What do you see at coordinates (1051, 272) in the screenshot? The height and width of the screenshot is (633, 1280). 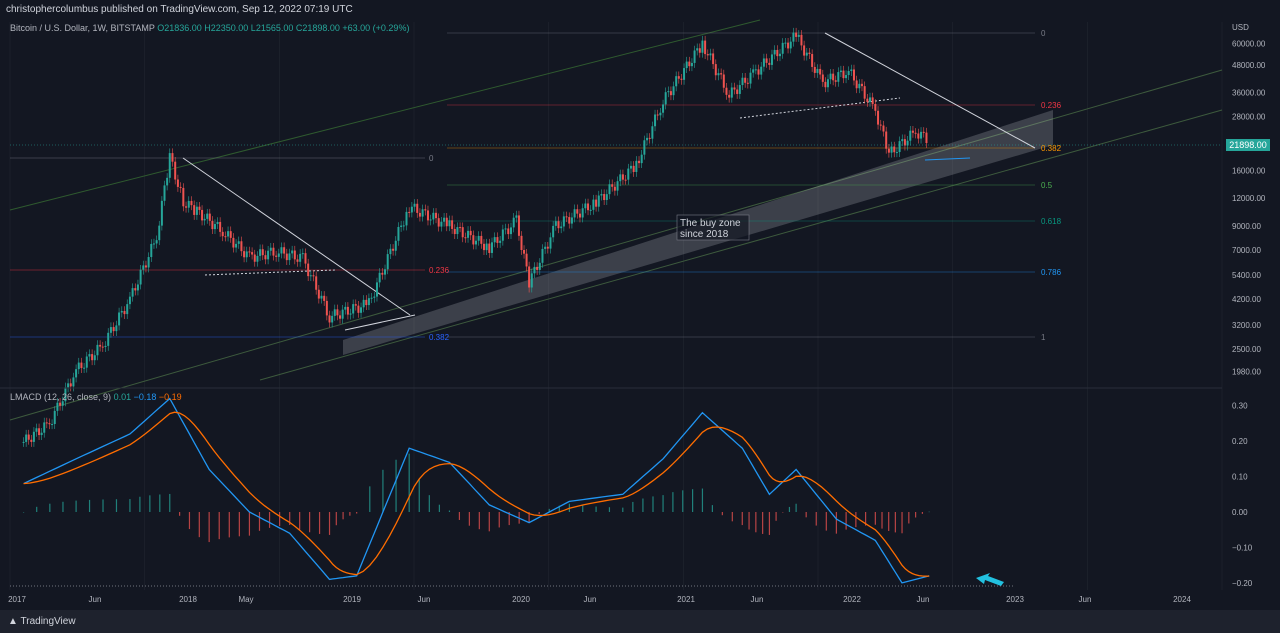 I see `fib-2021-label: 0.786` at bounding box center [1051, 272].